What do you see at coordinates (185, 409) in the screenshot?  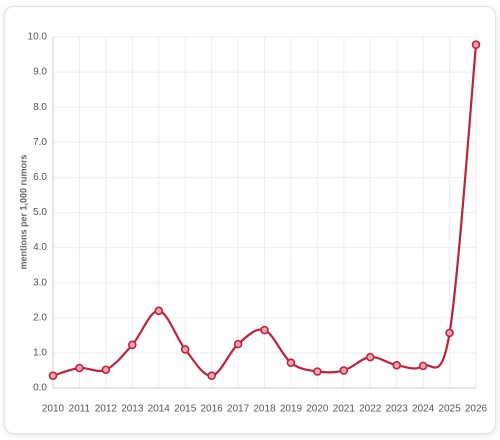 I see `x-tick-label: 2015` at bounding box center [185, 409].